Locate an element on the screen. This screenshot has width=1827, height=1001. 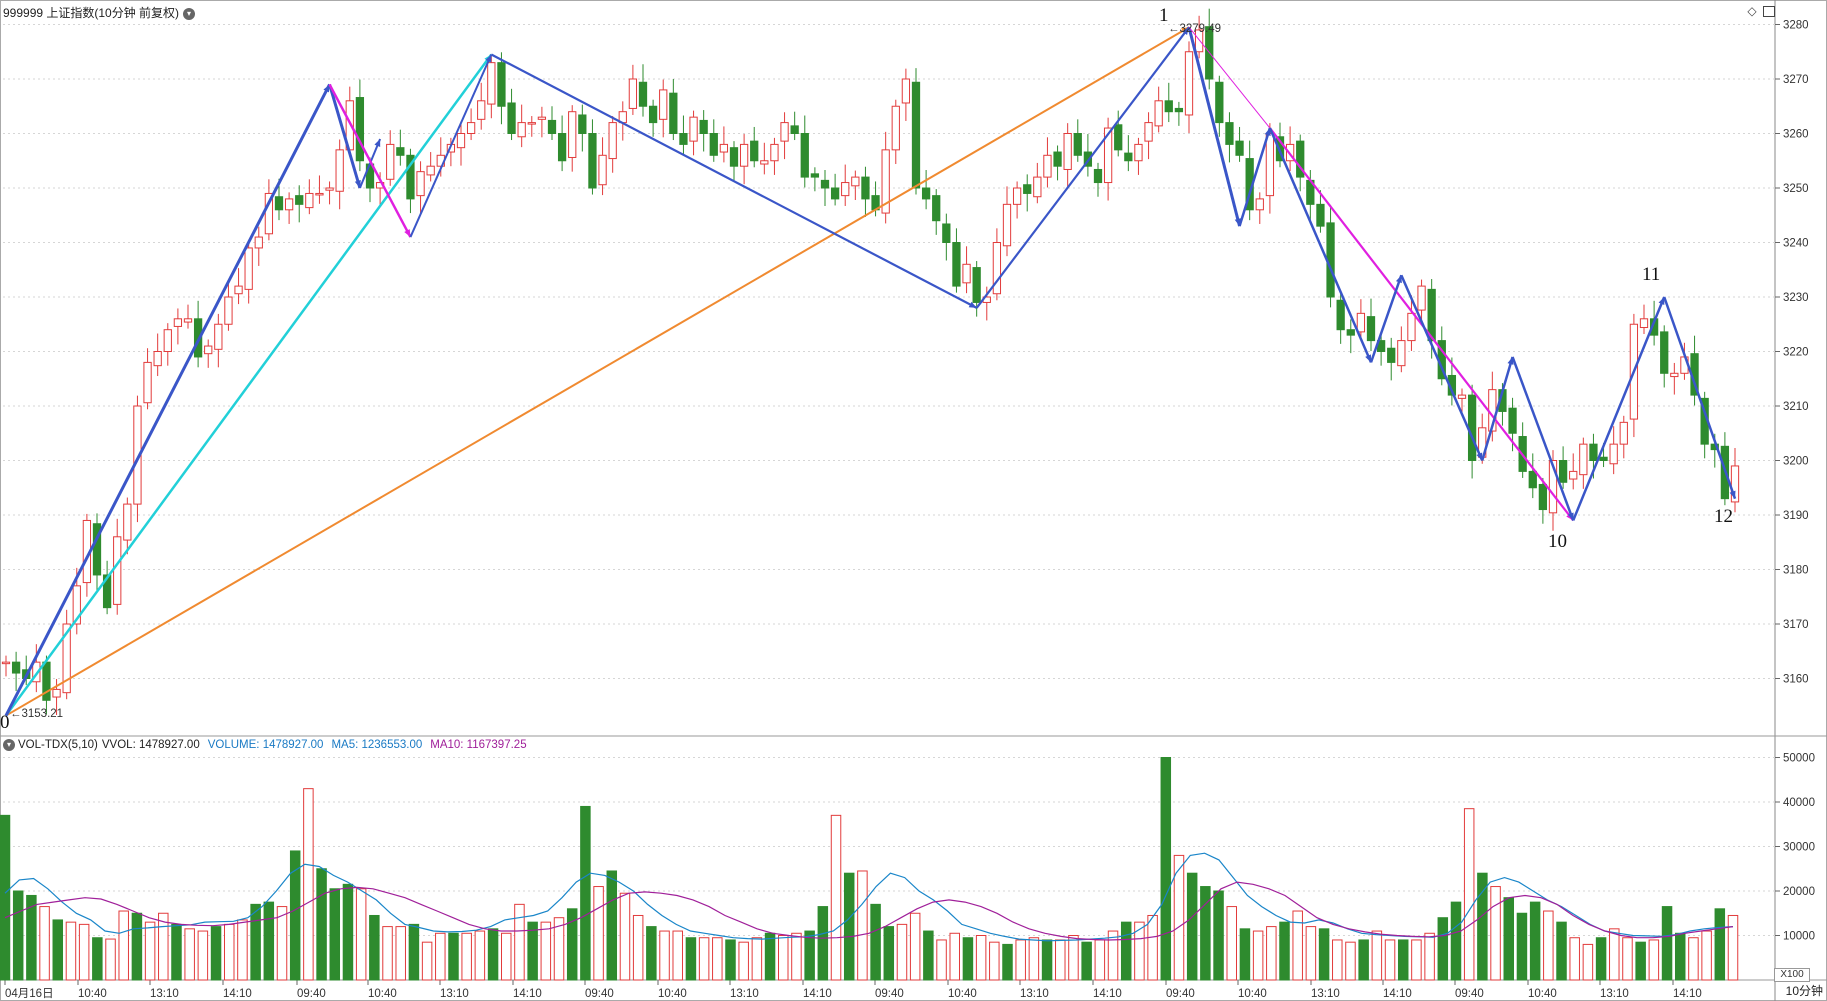
panel-toggle-icon is located at coordinates (1769, 12).